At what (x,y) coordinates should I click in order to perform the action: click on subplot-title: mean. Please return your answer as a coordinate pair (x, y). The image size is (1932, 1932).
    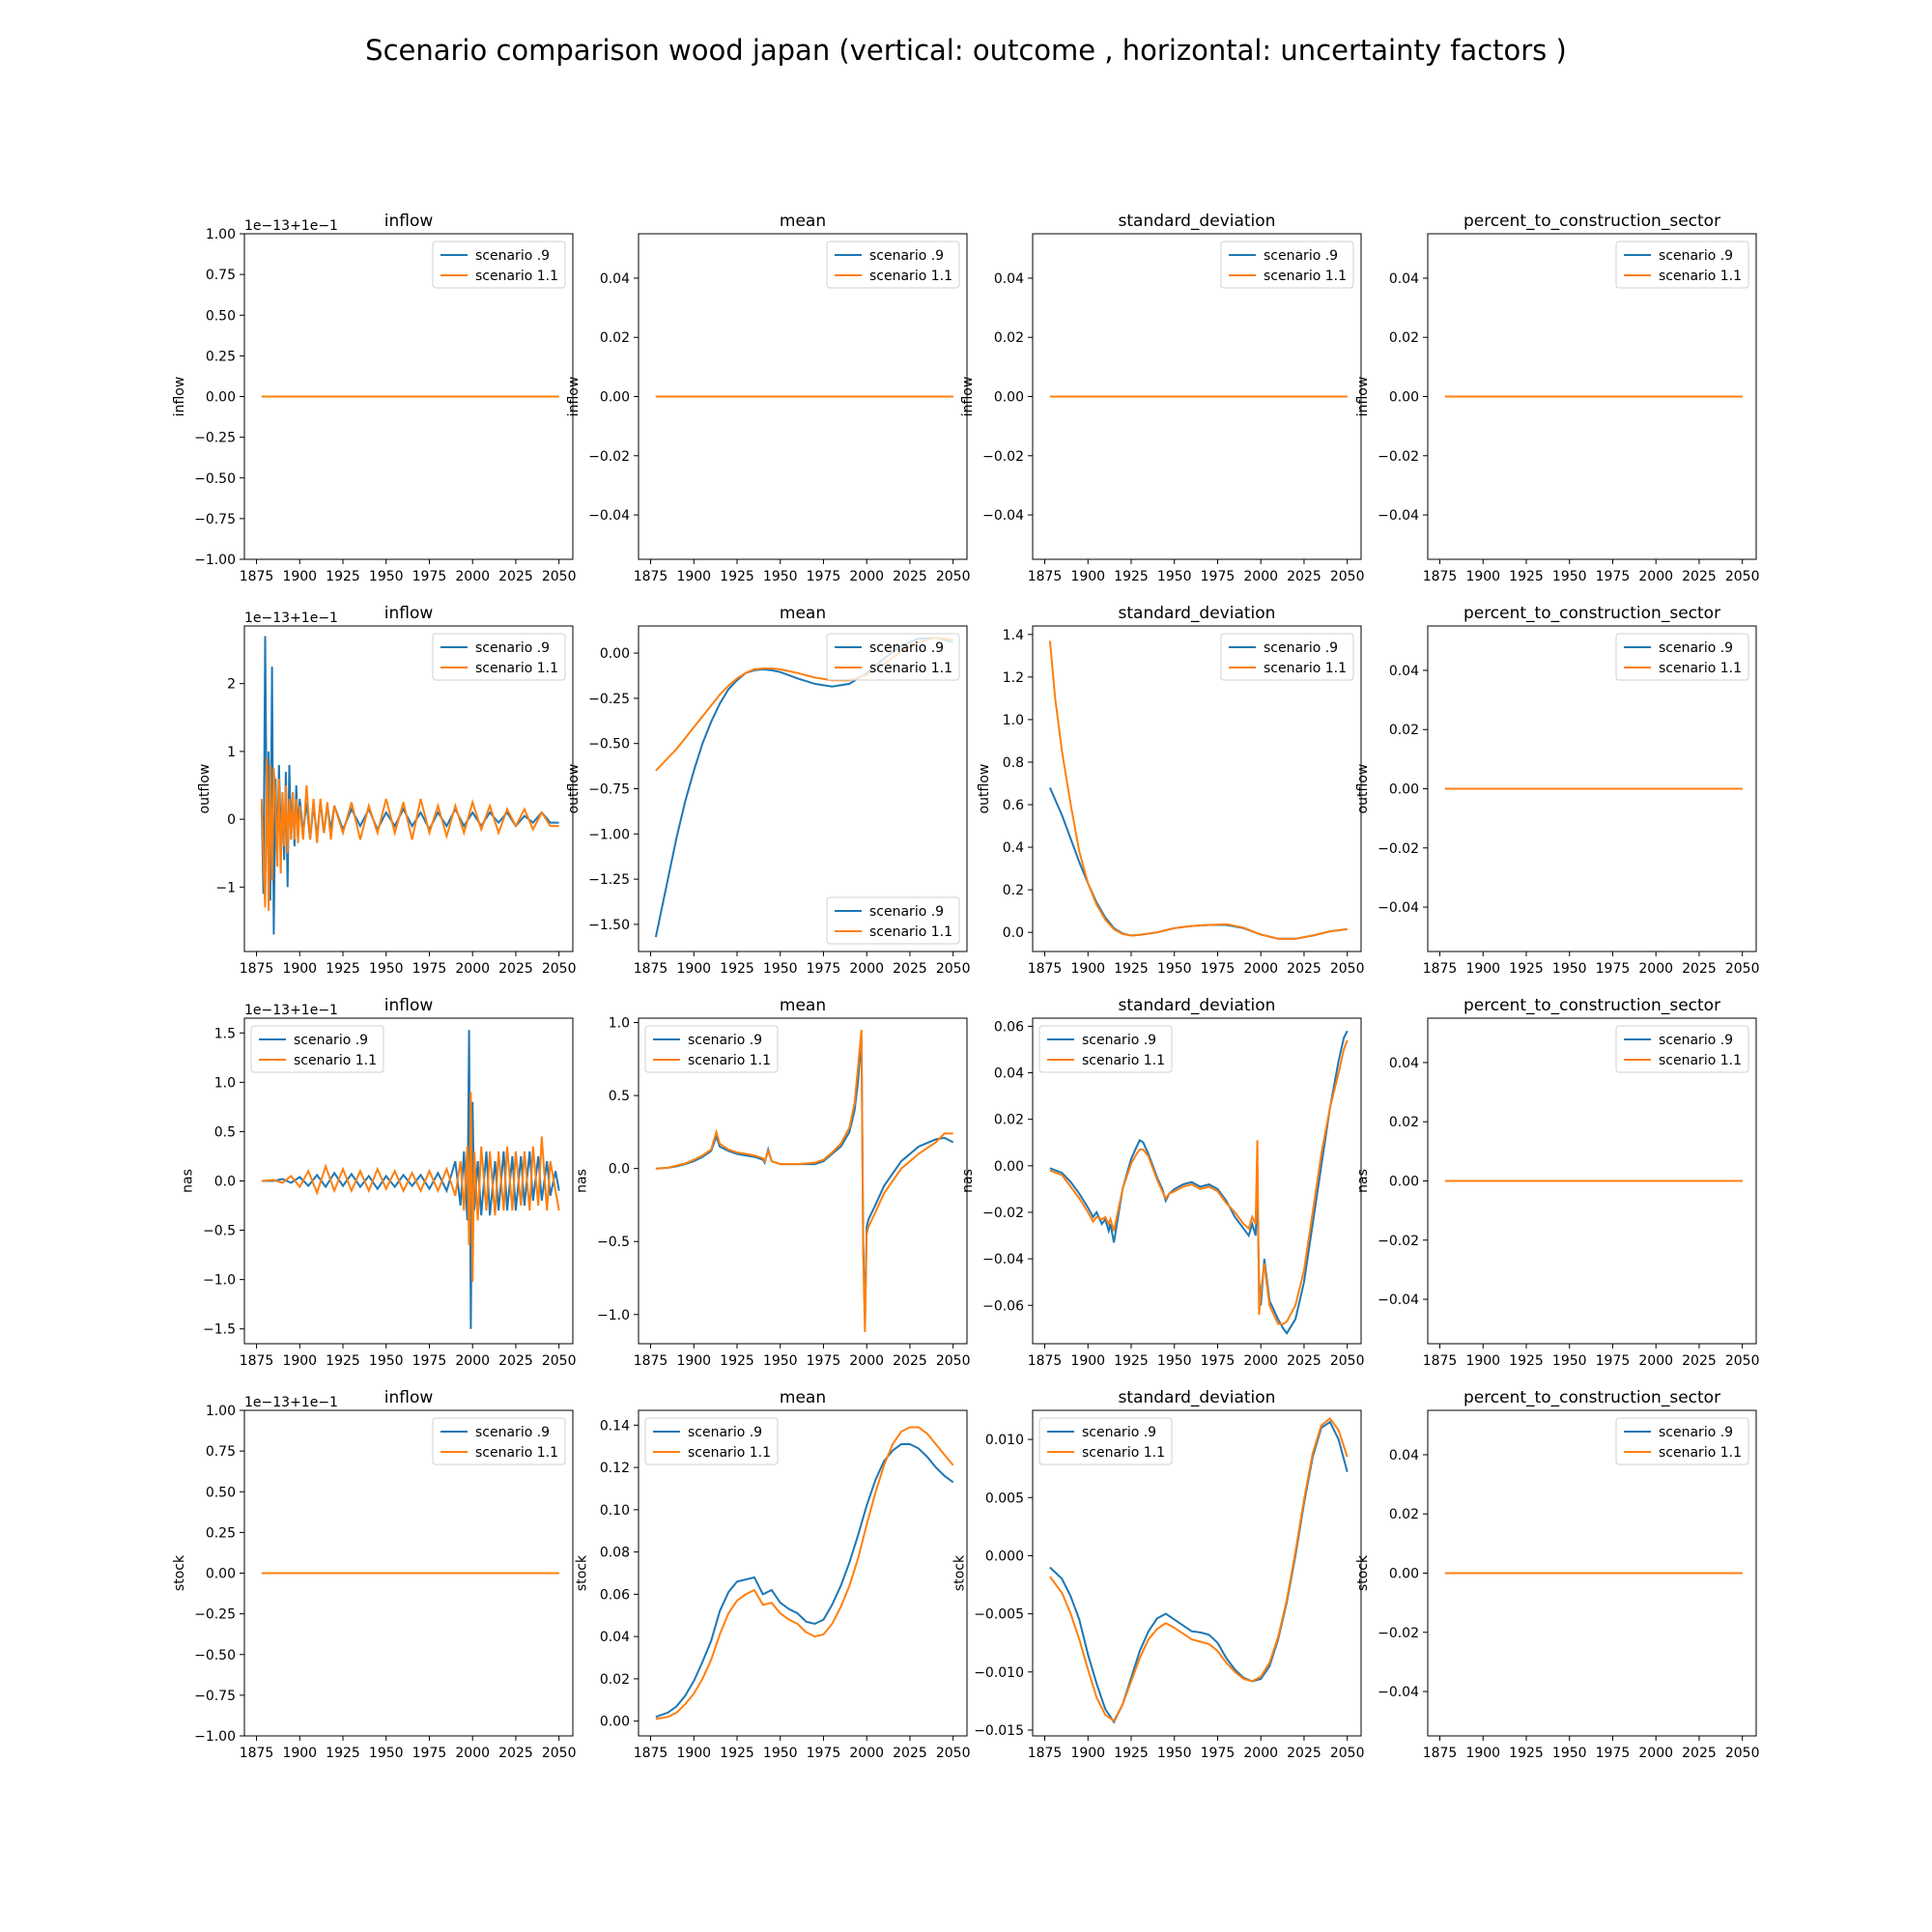
    Looking at the image, I should click on (803, 221).